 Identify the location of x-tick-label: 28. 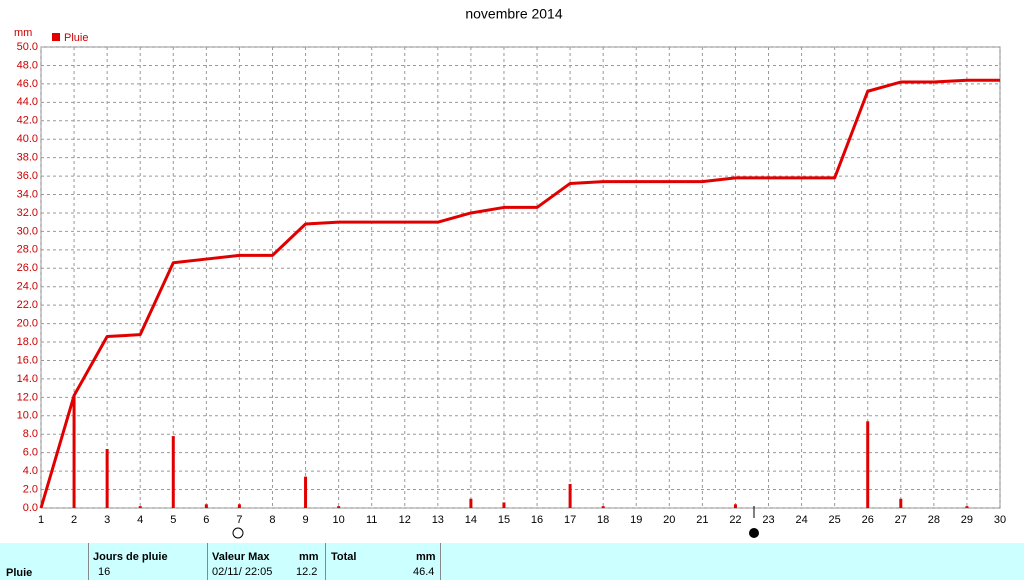
(934, 520).